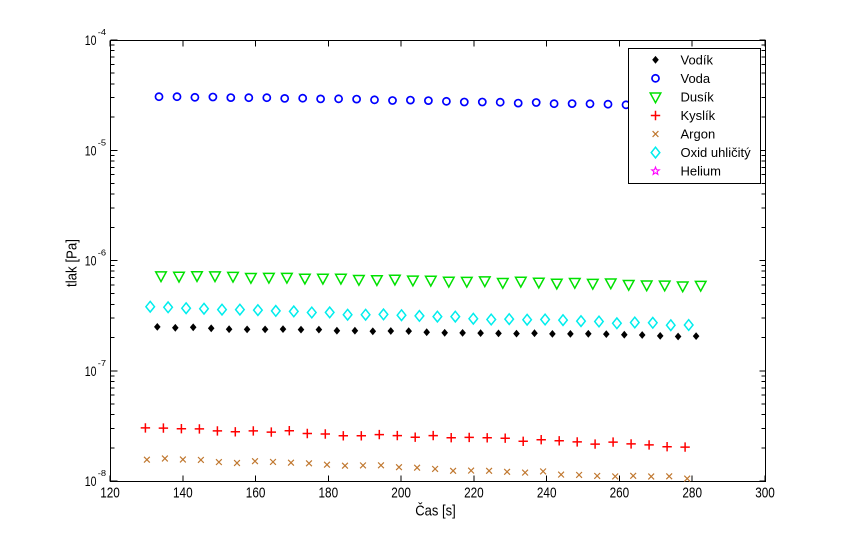  Describe the element at coordinates (698, 134) in the screenshot. I see `svg-text: Argon` at that location.